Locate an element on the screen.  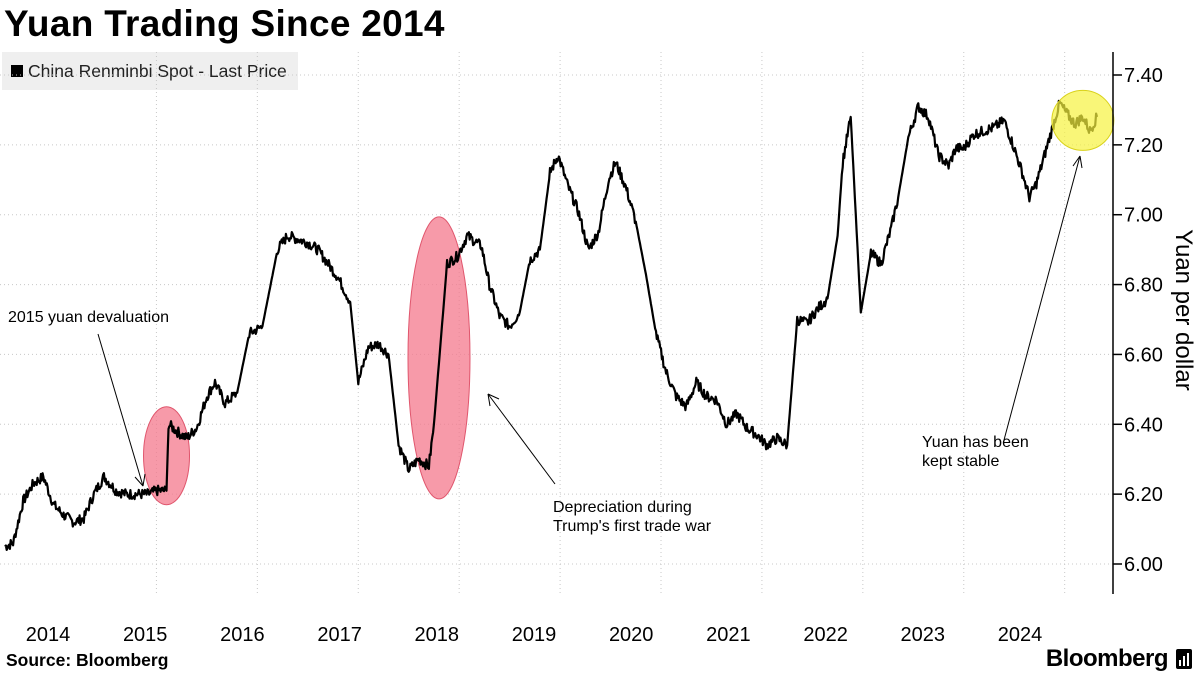
yellow-overlay is located at coordinates (1083, 120).